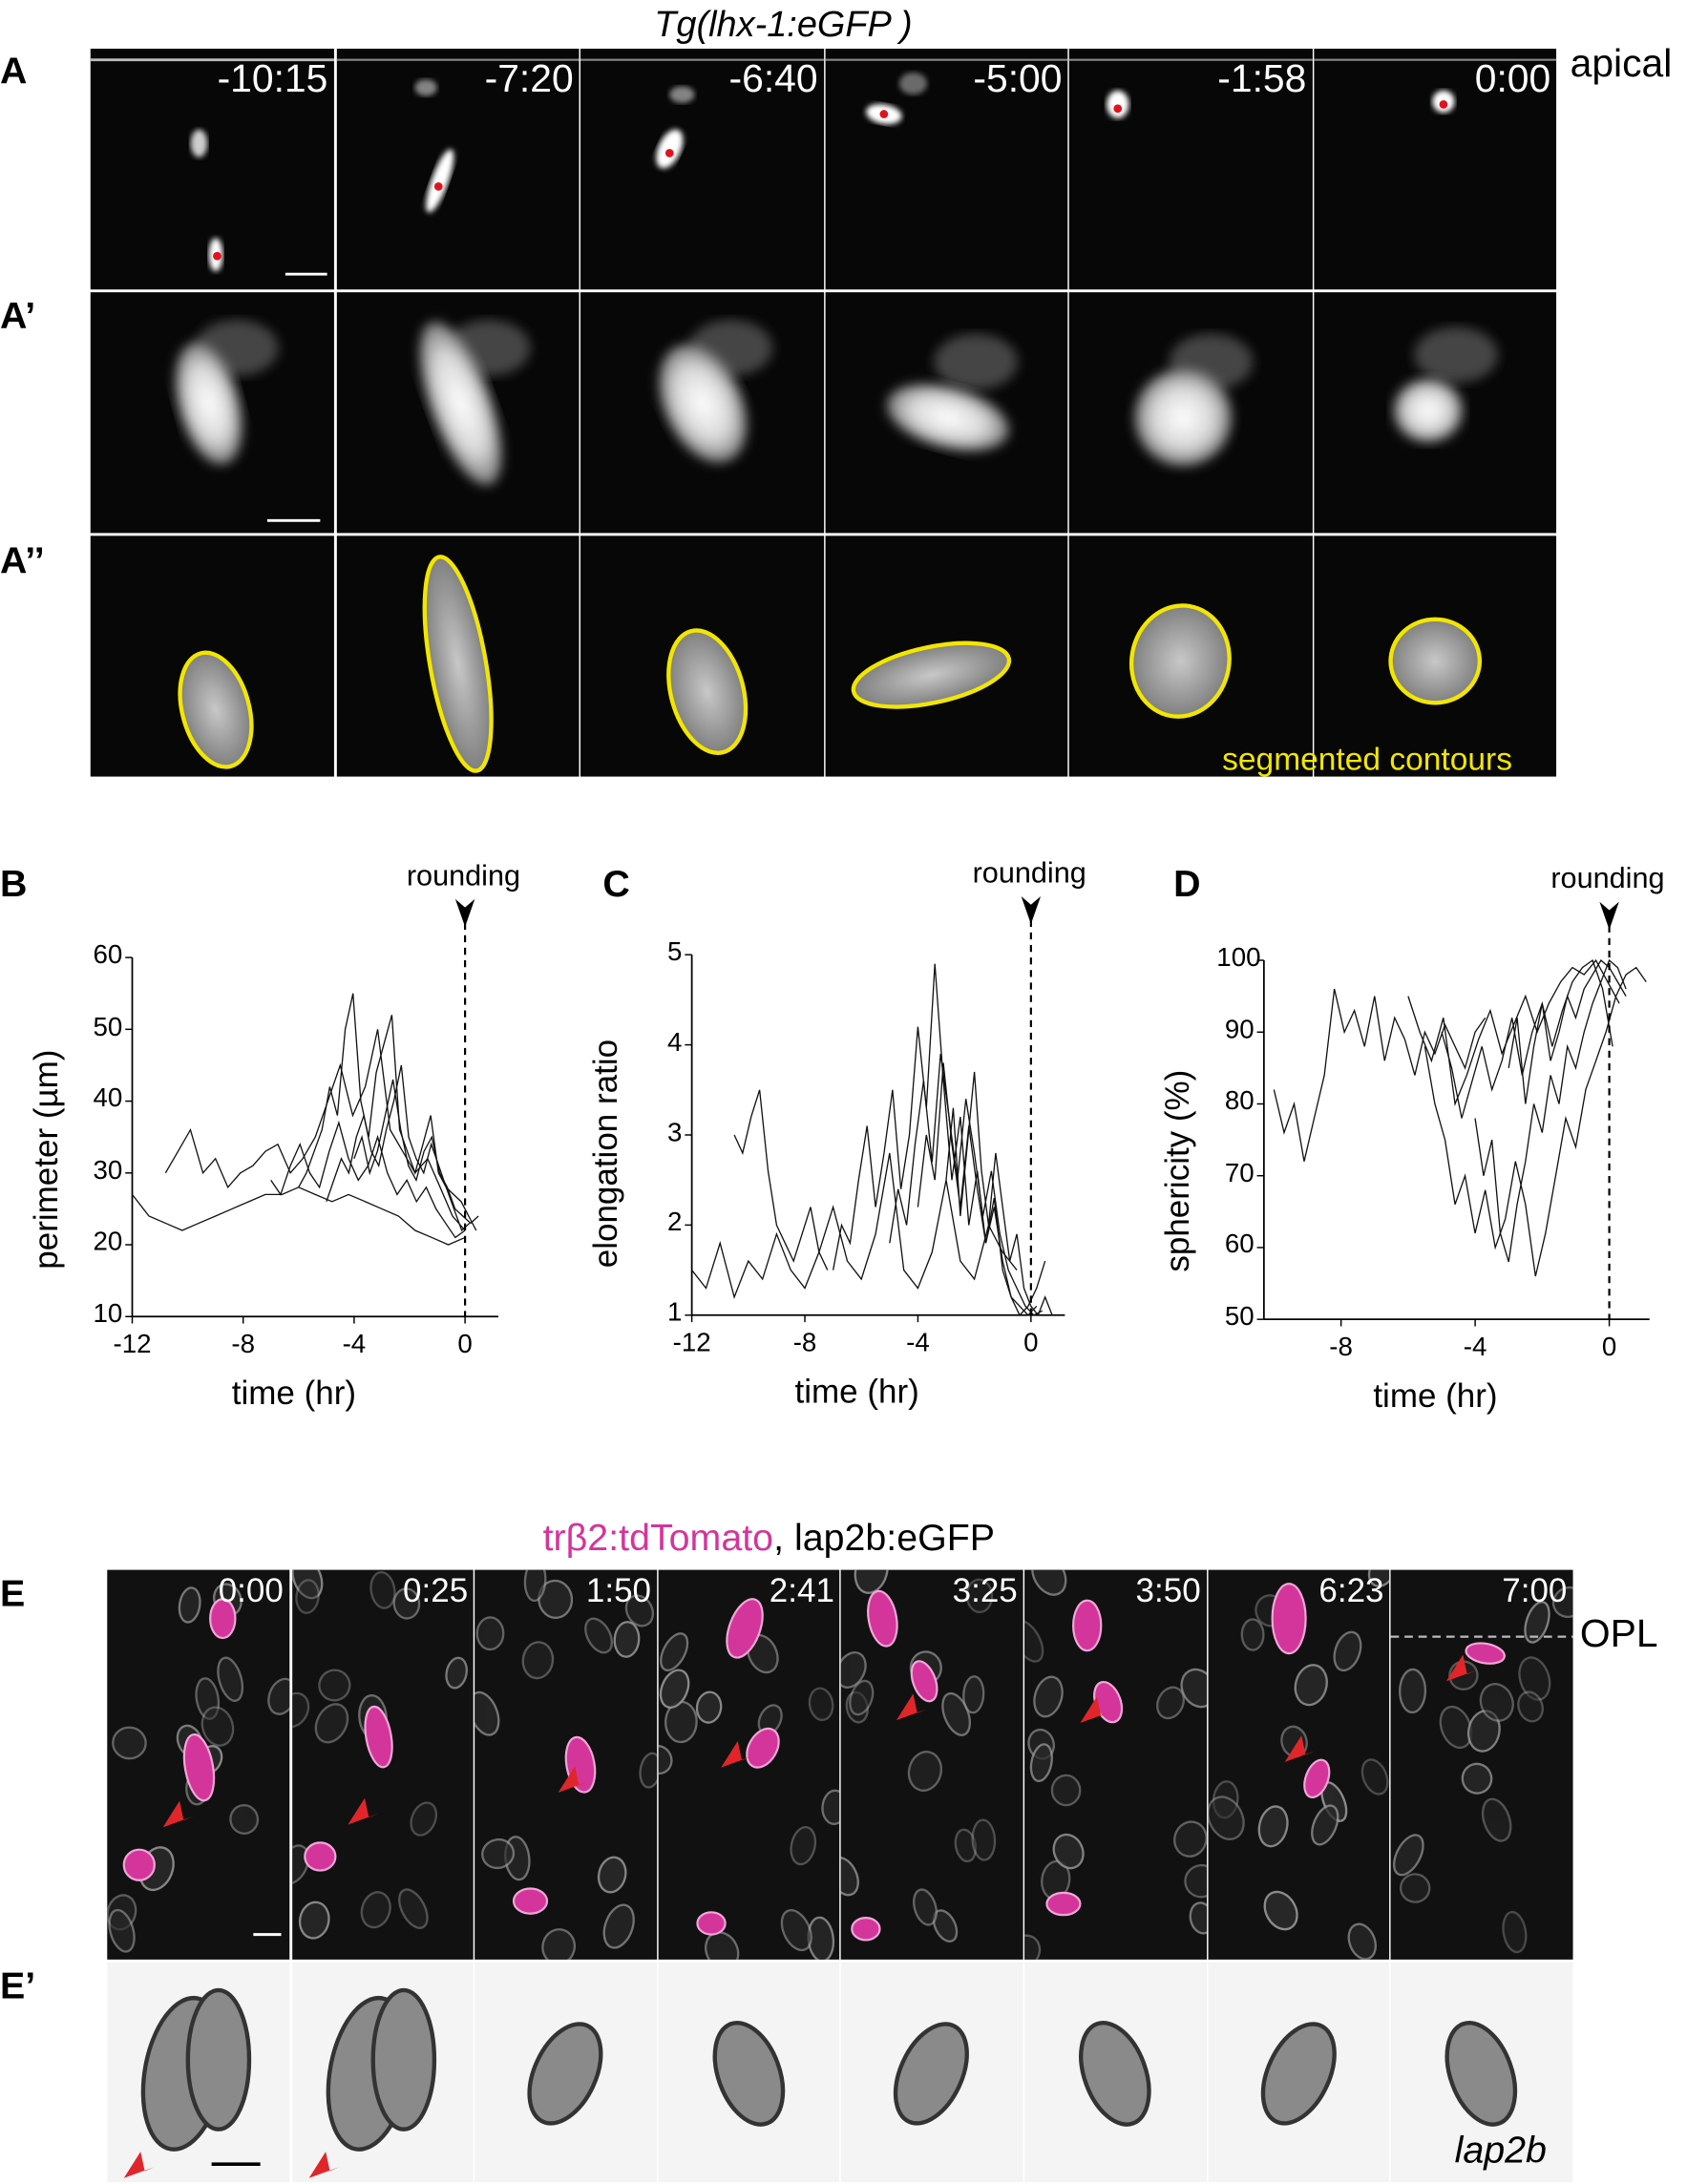 This screenshot has height=2184, width=1687. I want to click on frame-E: 0:00, so click(198, 1765).